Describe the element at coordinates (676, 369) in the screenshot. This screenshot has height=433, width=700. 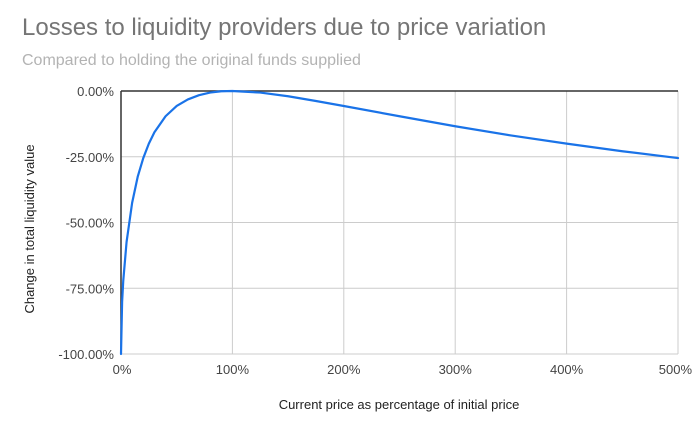
I see `x-tick-label: 500%` at that location.